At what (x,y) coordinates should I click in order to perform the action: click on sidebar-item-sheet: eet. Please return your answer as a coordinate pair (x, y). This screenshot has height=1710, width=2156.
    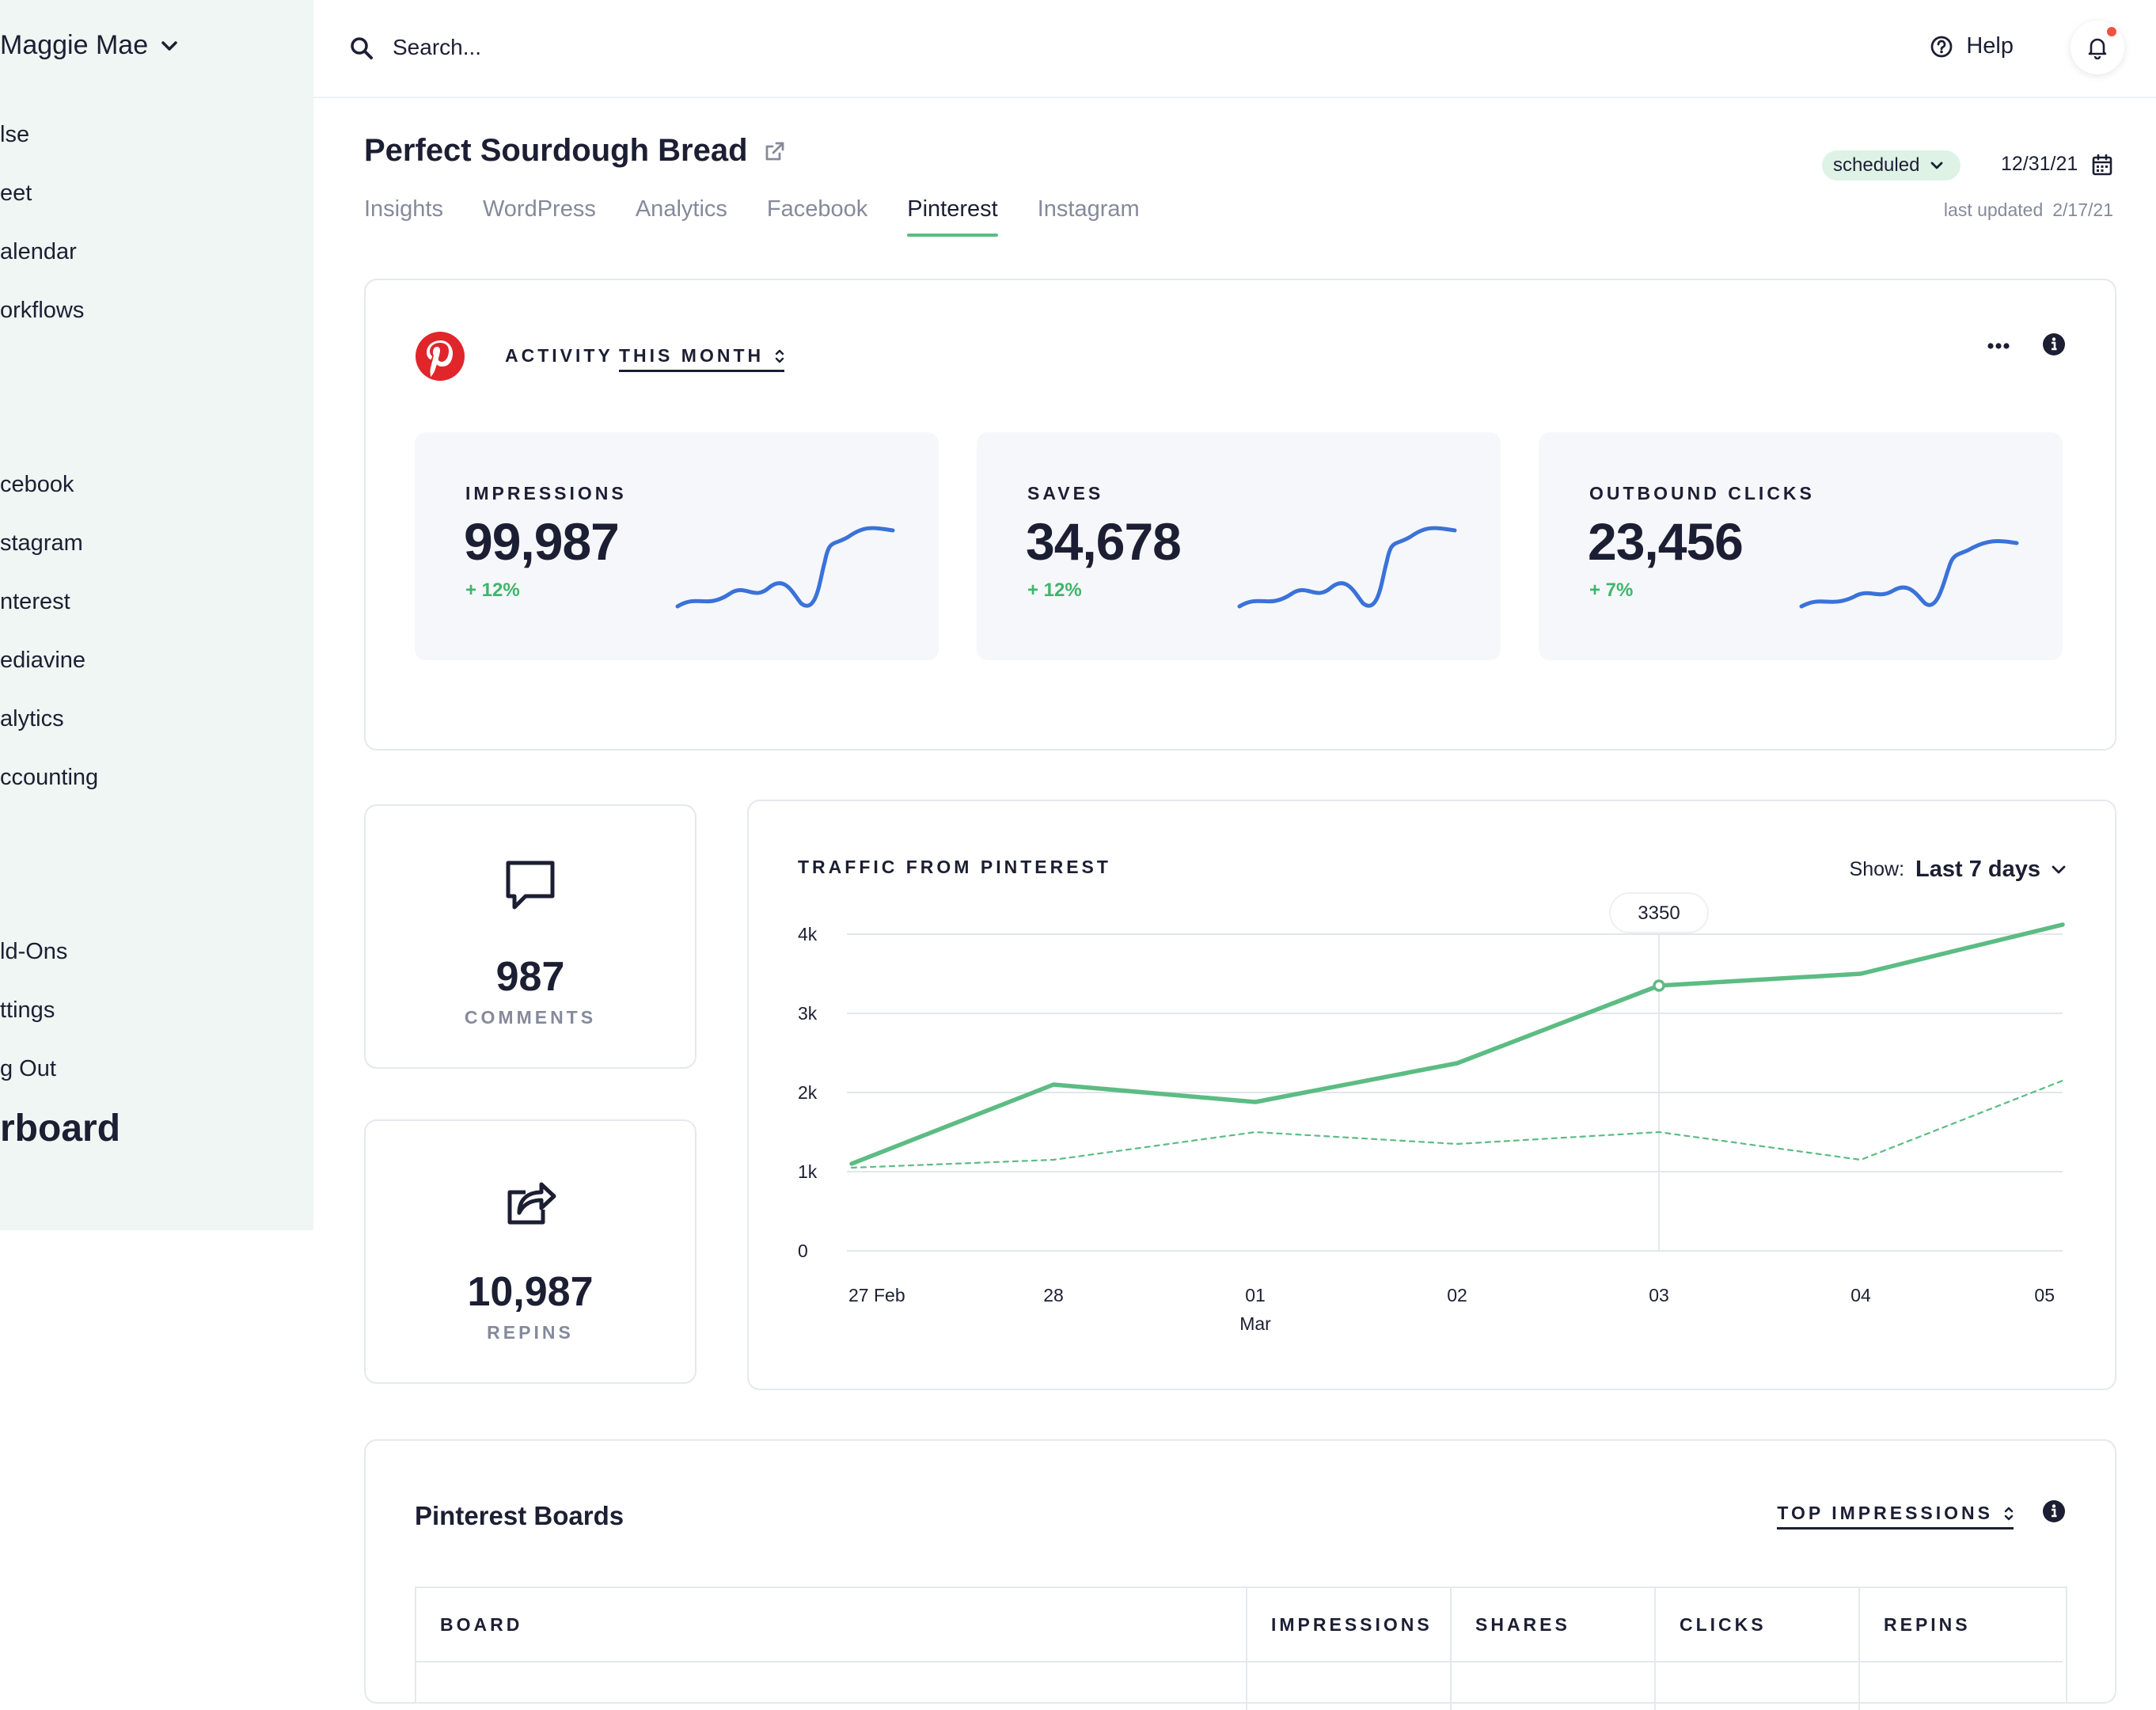
    Looking at the image, I should click on (16, 193).